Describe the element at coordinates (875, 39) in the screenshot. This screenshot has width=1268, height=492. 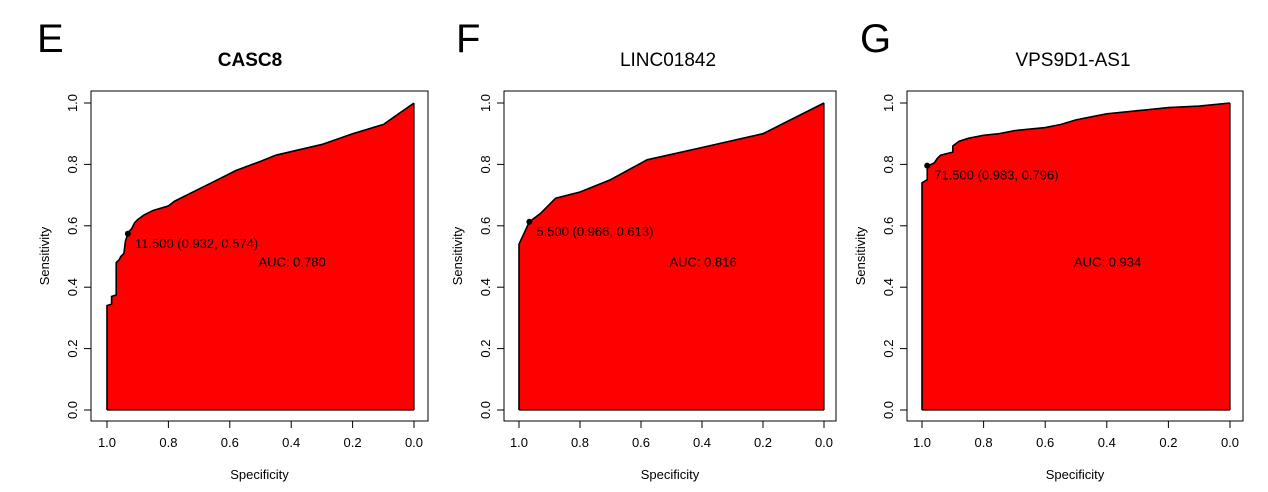
I see `panel-letter: G` at that location.